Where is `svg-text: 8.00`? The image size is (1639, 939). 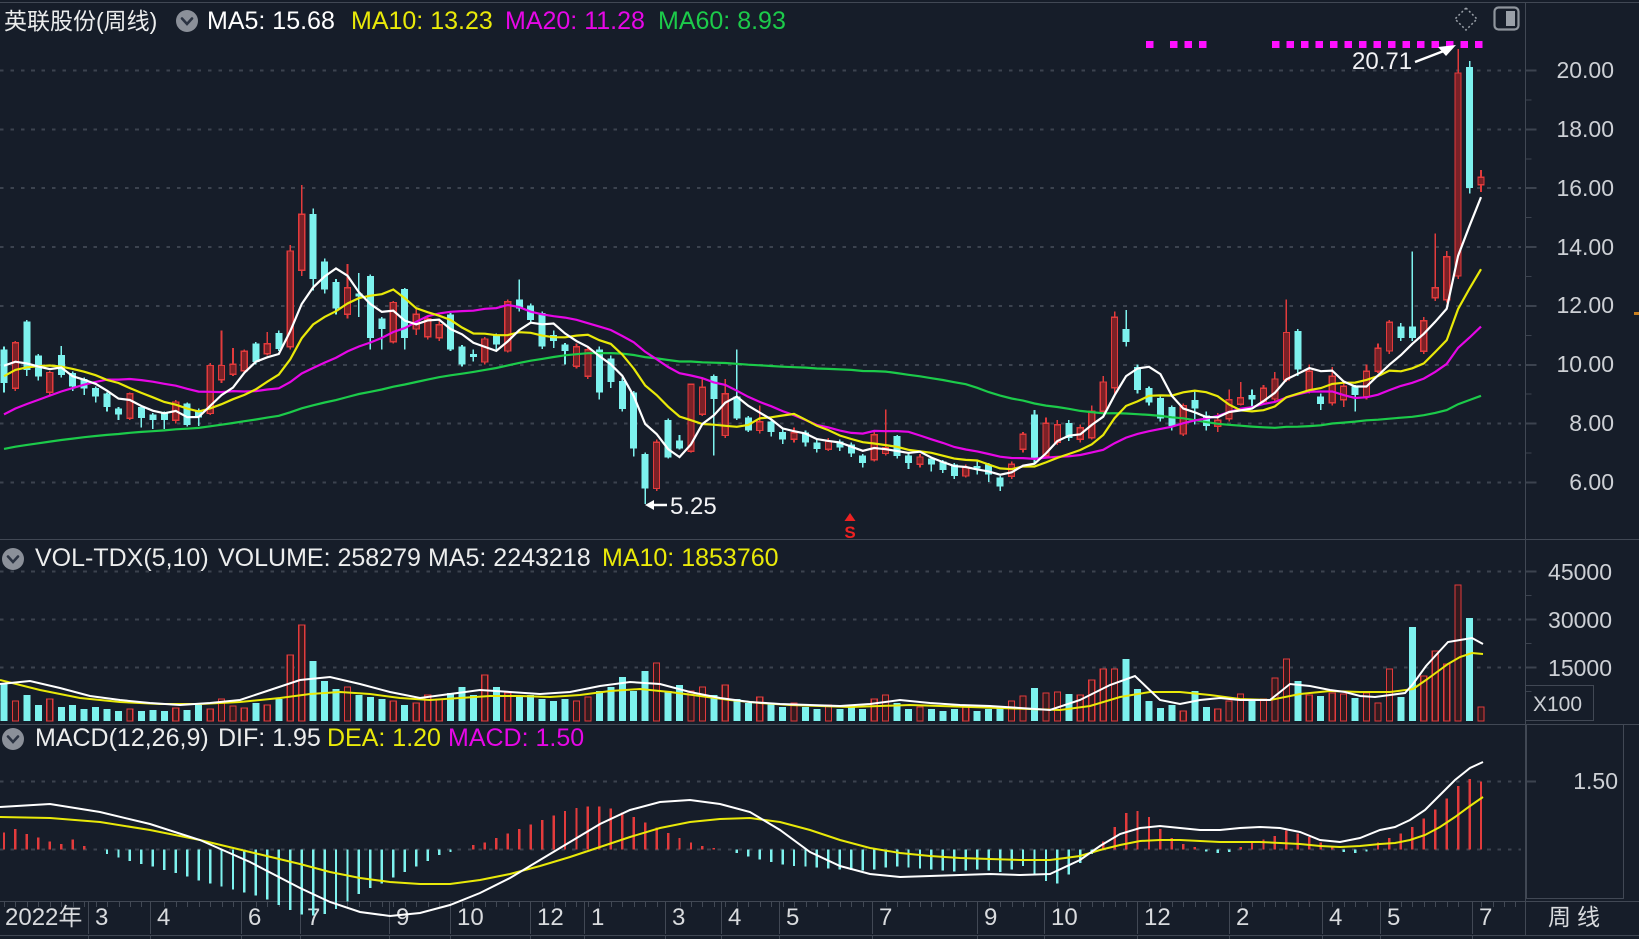
svg-text: 8.00 is located at coordinates (1591, 423).